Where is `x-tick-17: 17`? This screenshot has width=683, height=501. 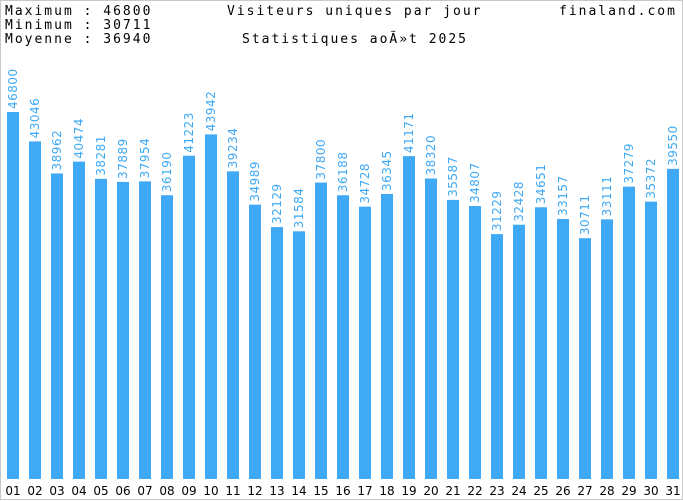
x-tick-17: 17 is located at coordinates (364, 491).